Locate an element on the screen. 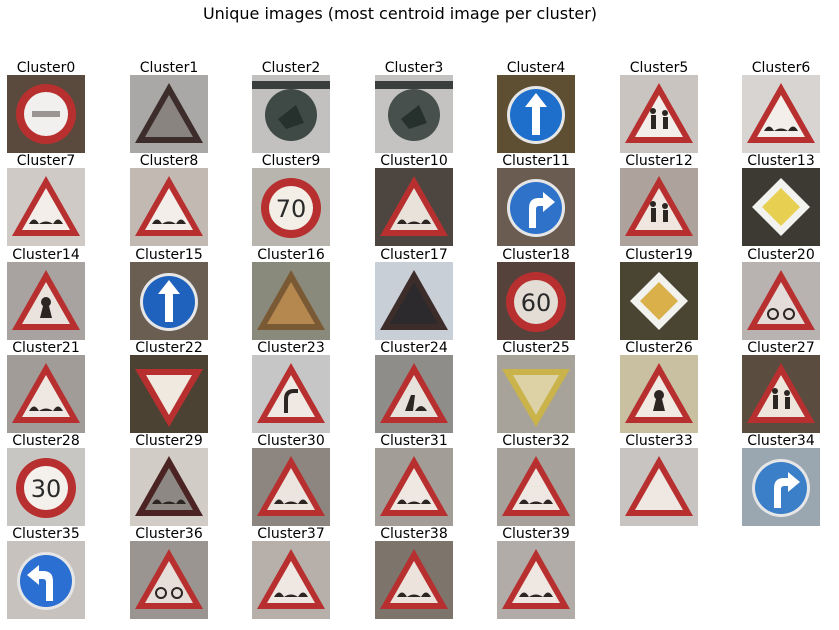 This screenshot has width=839, height=630. cluster-label: Cluster28 is located at coordinates (46, 441).